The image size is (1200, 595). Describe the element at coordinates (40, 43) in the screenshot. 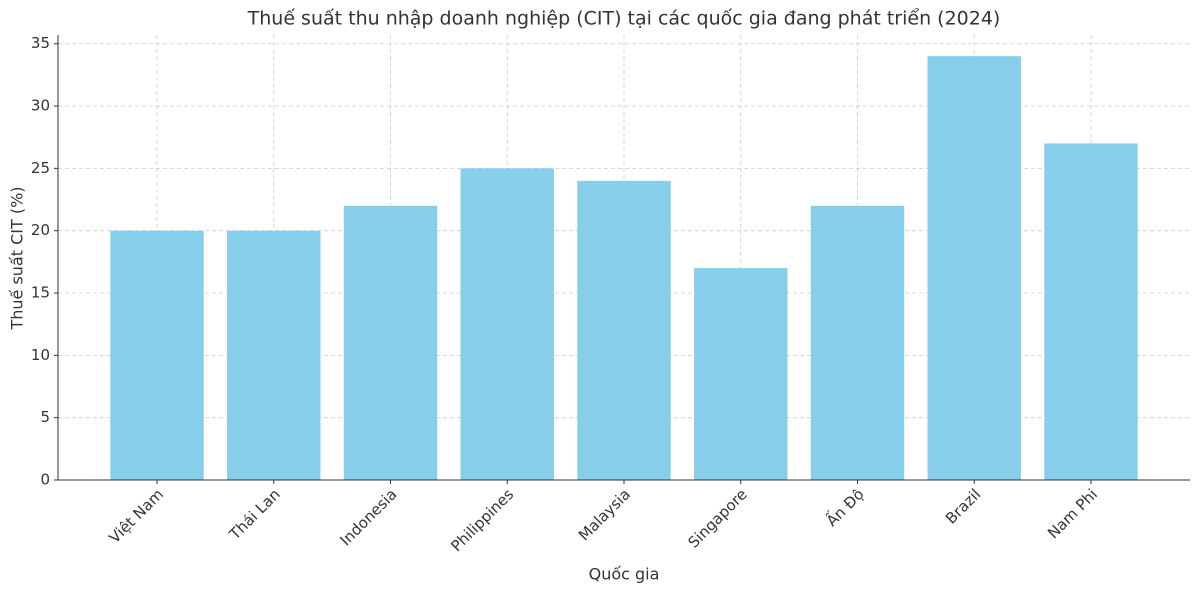

I see `y-tick-label: 35` at that location.